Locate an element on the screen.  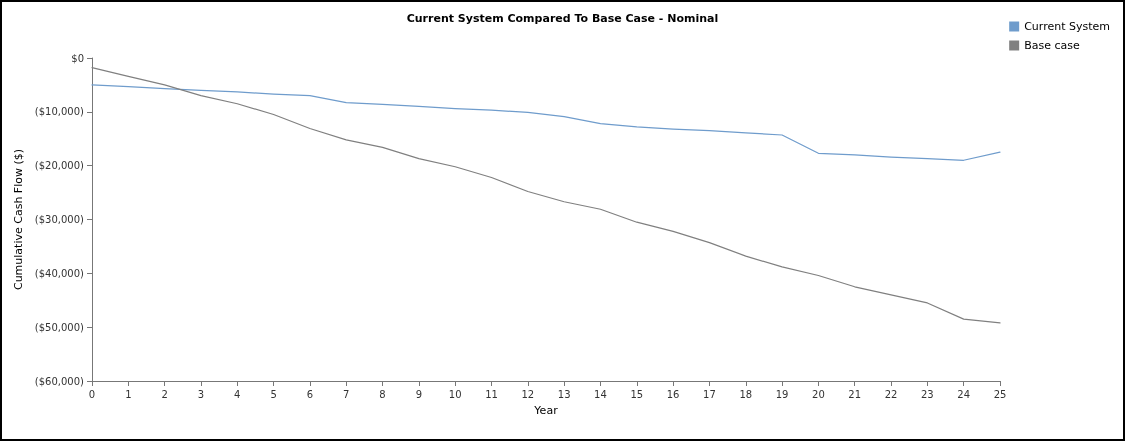
legend-label: Base case is located at coordinates (1052, 45).